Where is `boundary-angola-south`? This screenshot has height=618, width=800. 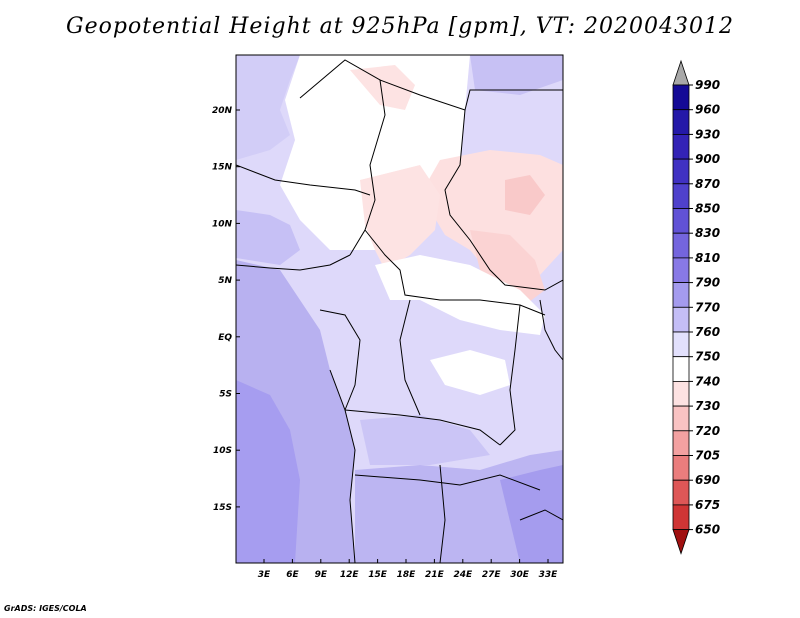 boundary-angola-south is located at coordinates (447, 482).